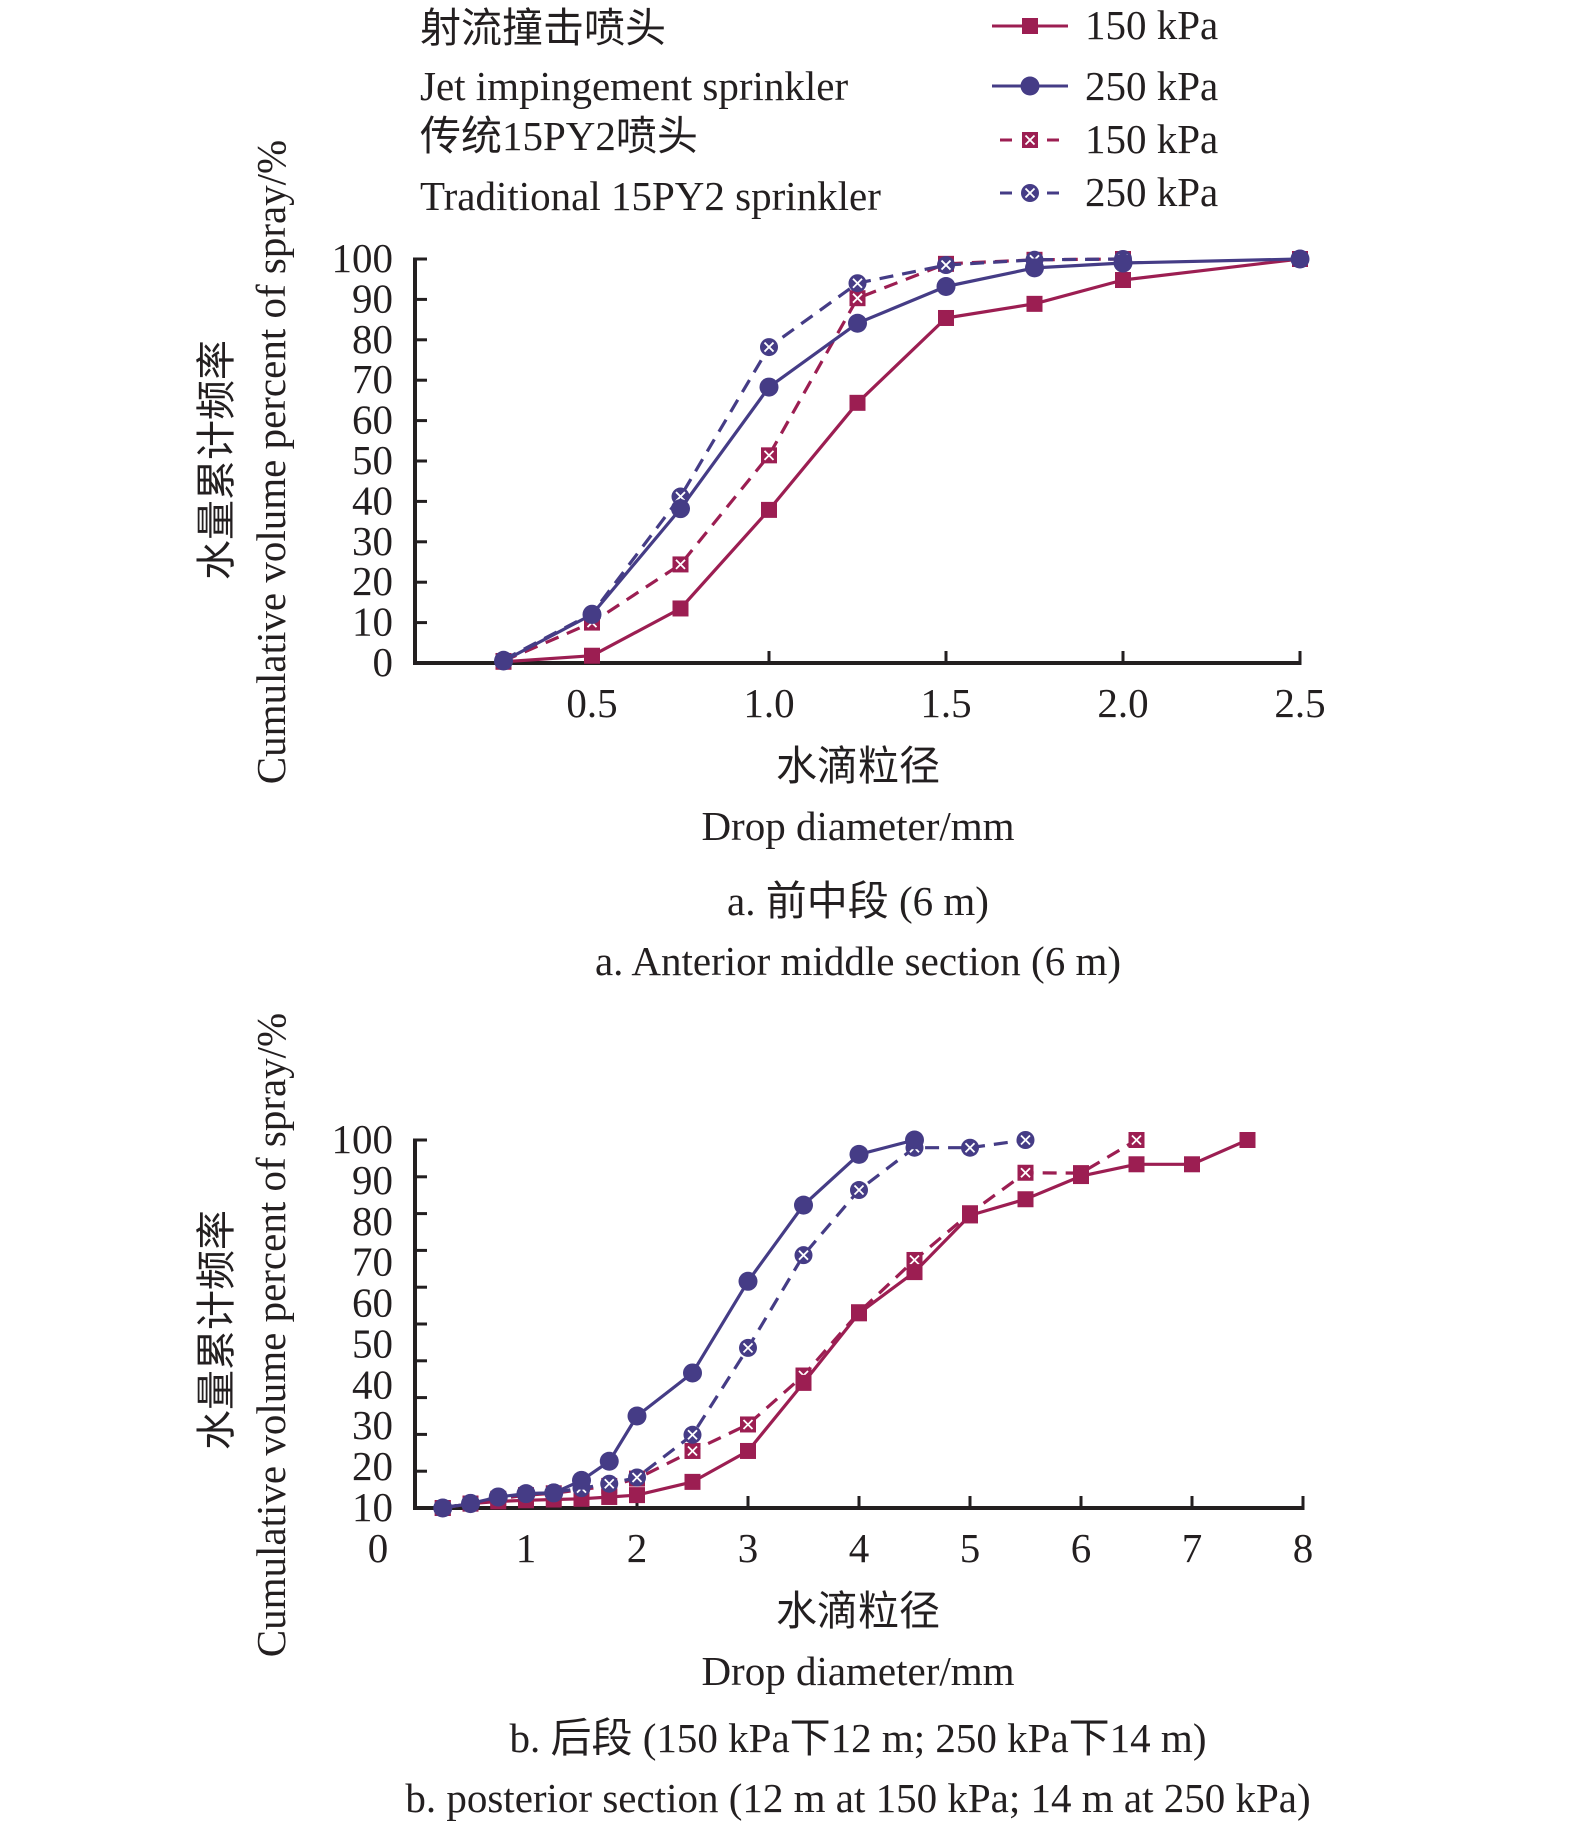 The image size is (1575, 1832). Describe the element at coordinates (271, 1335) in the screenshot. I see `chart-b-ylabel-en: Cumulative volume percent of spray/%` at that location.